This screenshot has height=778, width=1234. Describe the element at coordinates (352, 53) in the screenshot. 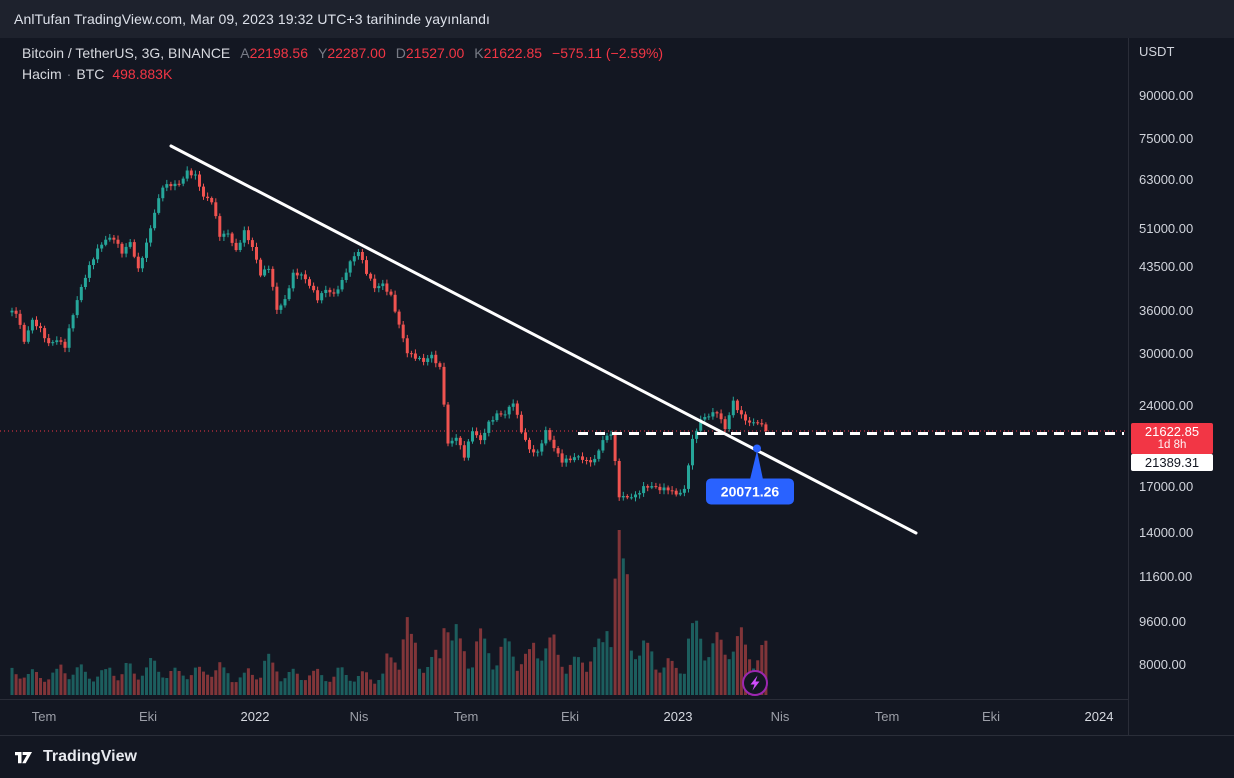

I see `ohlc-item: Y22287.00` at that location.